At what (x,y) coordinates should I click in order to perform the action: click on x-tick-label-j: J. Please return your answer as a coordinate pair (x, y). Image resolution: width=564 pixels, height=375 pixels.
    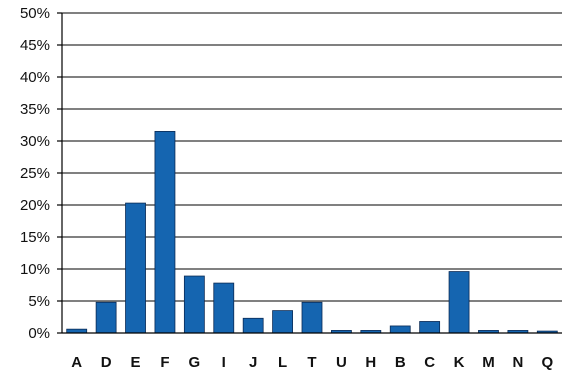
    Looking at the image, I should click on (253, 362).